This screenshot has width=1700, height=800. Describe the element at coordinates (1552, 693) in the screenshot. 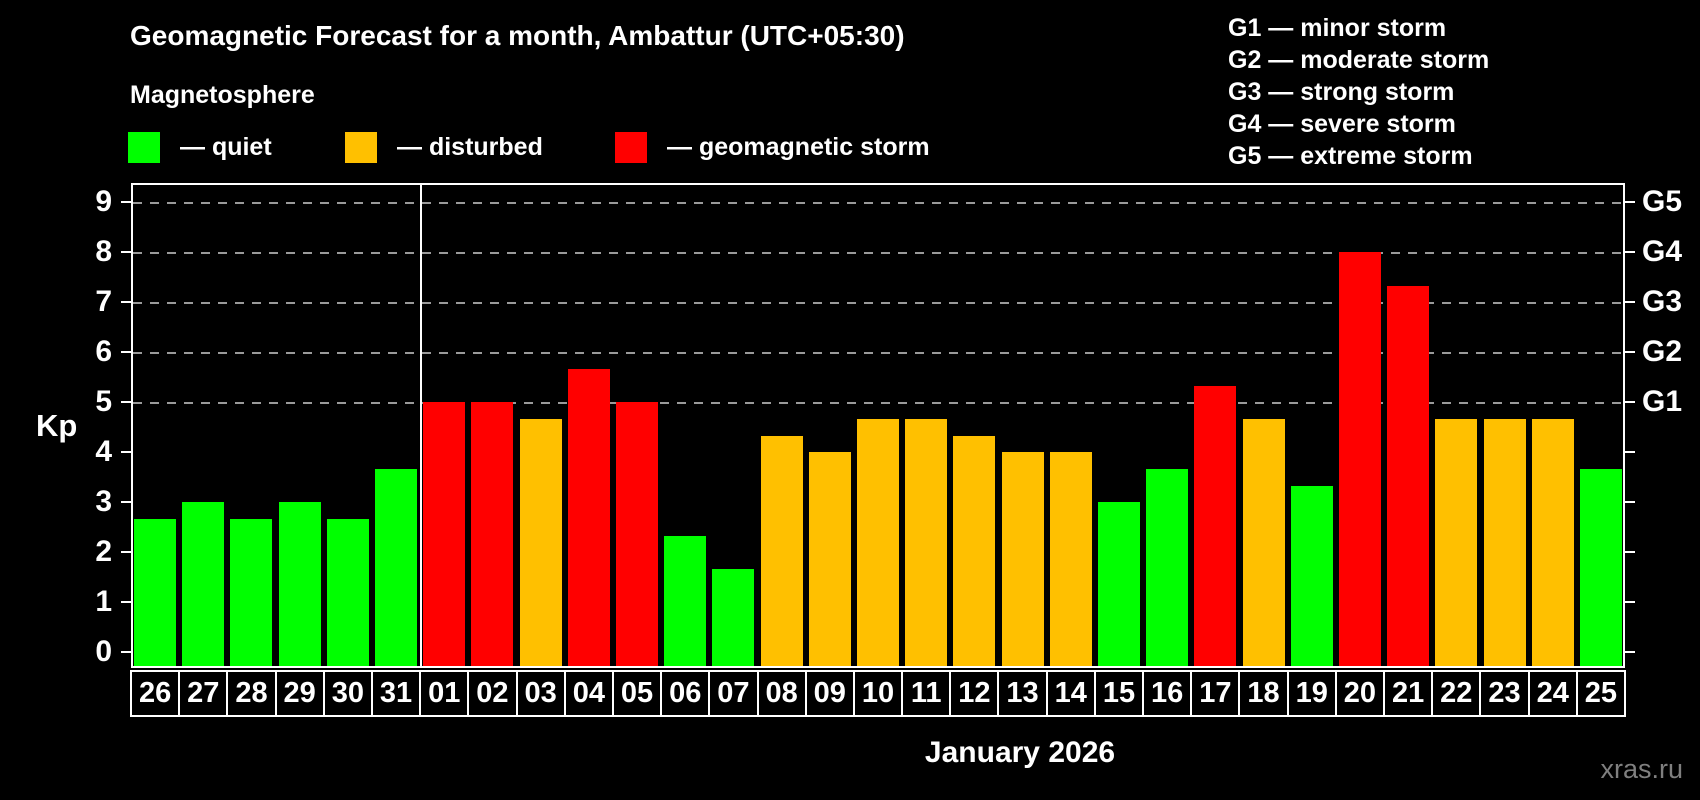

I see `x-axis-day-label-24: 24` at that location.